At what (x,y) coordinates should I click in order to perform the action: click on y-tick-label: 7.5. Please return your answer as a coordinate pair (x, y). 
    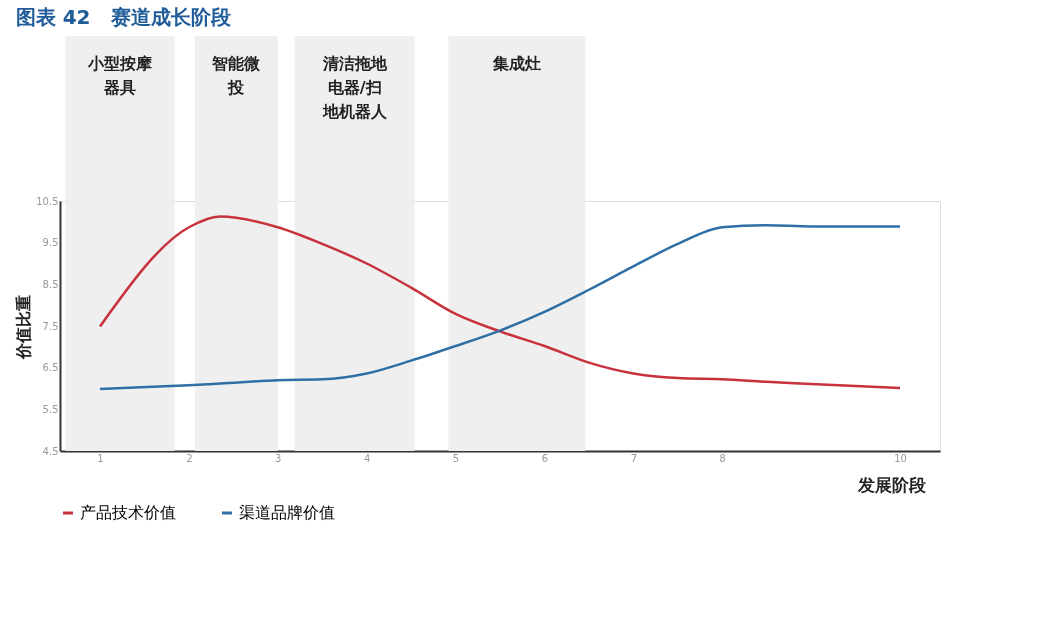
    Looking at the image, I should click on (50, 326).